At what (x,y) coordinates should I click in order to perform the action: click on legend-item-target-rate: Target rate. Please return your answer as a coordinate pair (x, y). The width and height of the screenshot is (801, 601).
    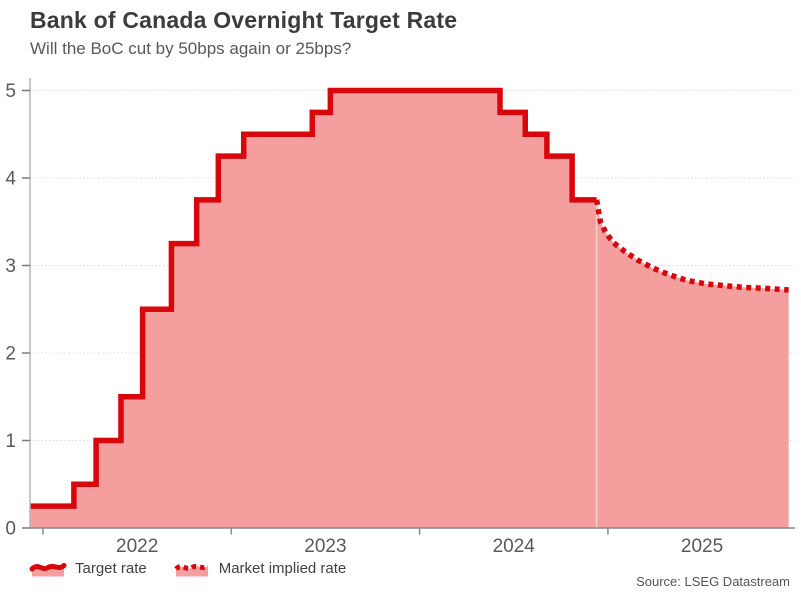
    Looking at the image, I should click on (88, 568).